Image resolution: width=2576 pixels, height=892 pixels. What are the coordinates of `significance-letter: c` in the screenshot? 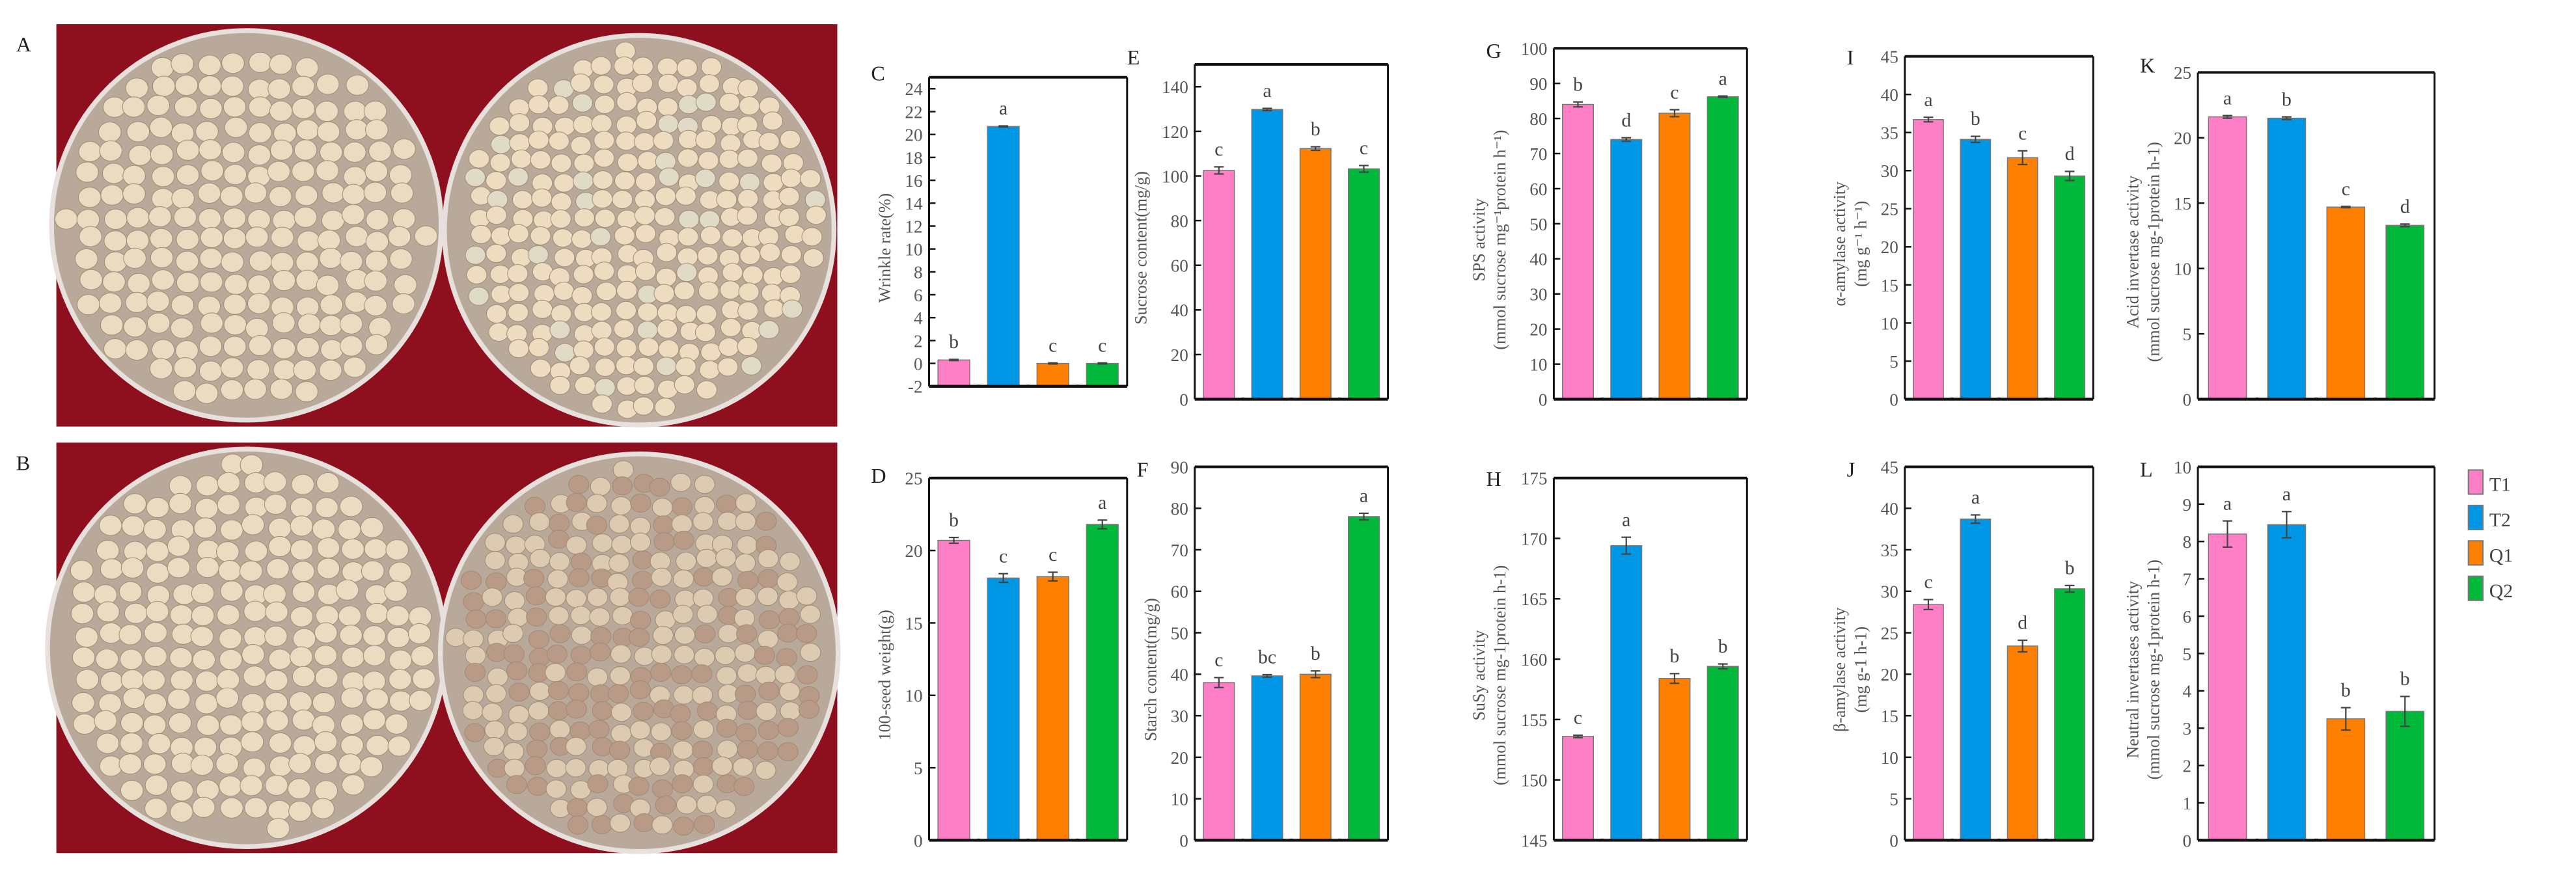 It's located at (1578, 718).